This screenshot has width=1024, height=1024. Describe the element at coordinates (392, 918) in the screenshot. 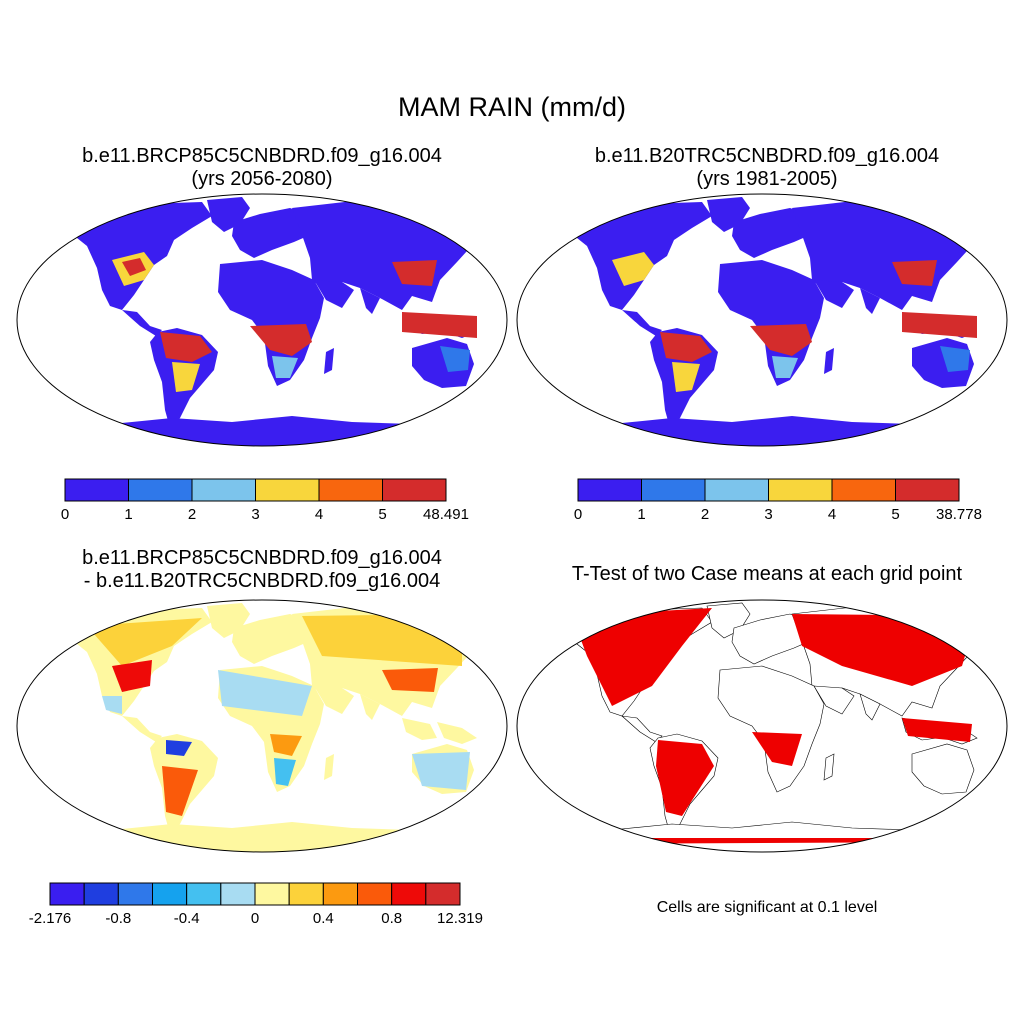

I see `colorbar-tick-label: 0.8` at that location.